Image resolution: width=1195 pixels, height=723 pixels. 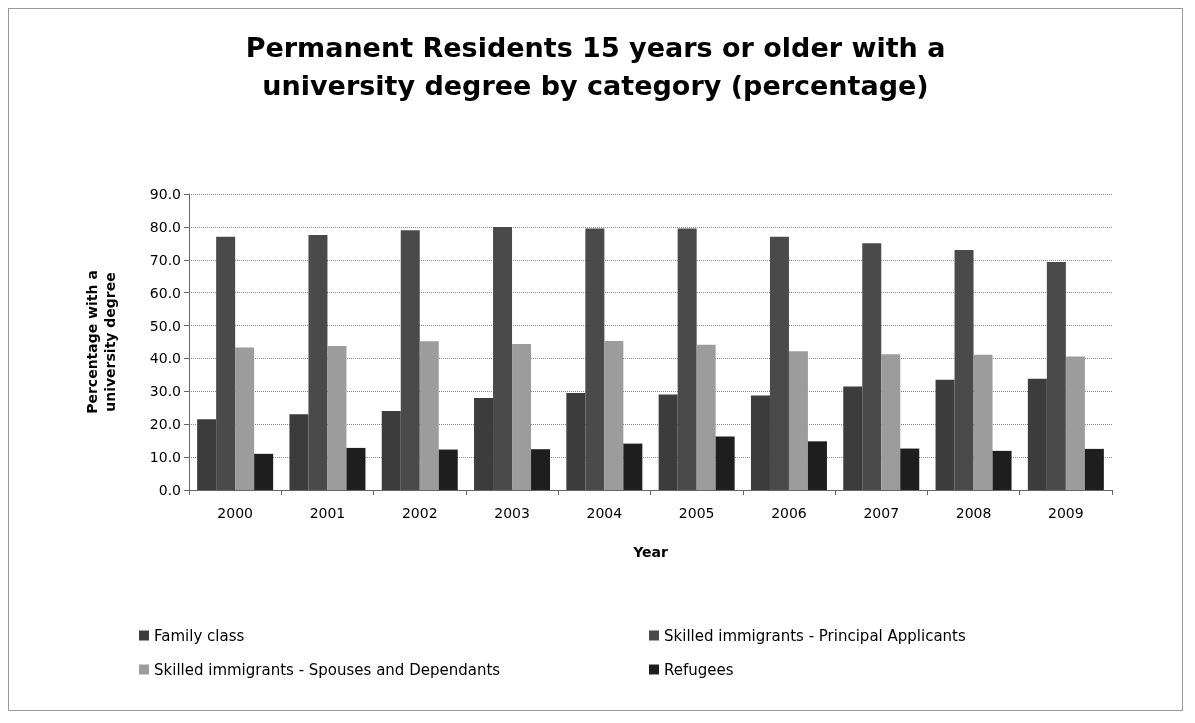 What do you see at coordinates (235, 513) in the screenshot?
I see `x-tick-label: 2000` at bounding box center [235, 513].